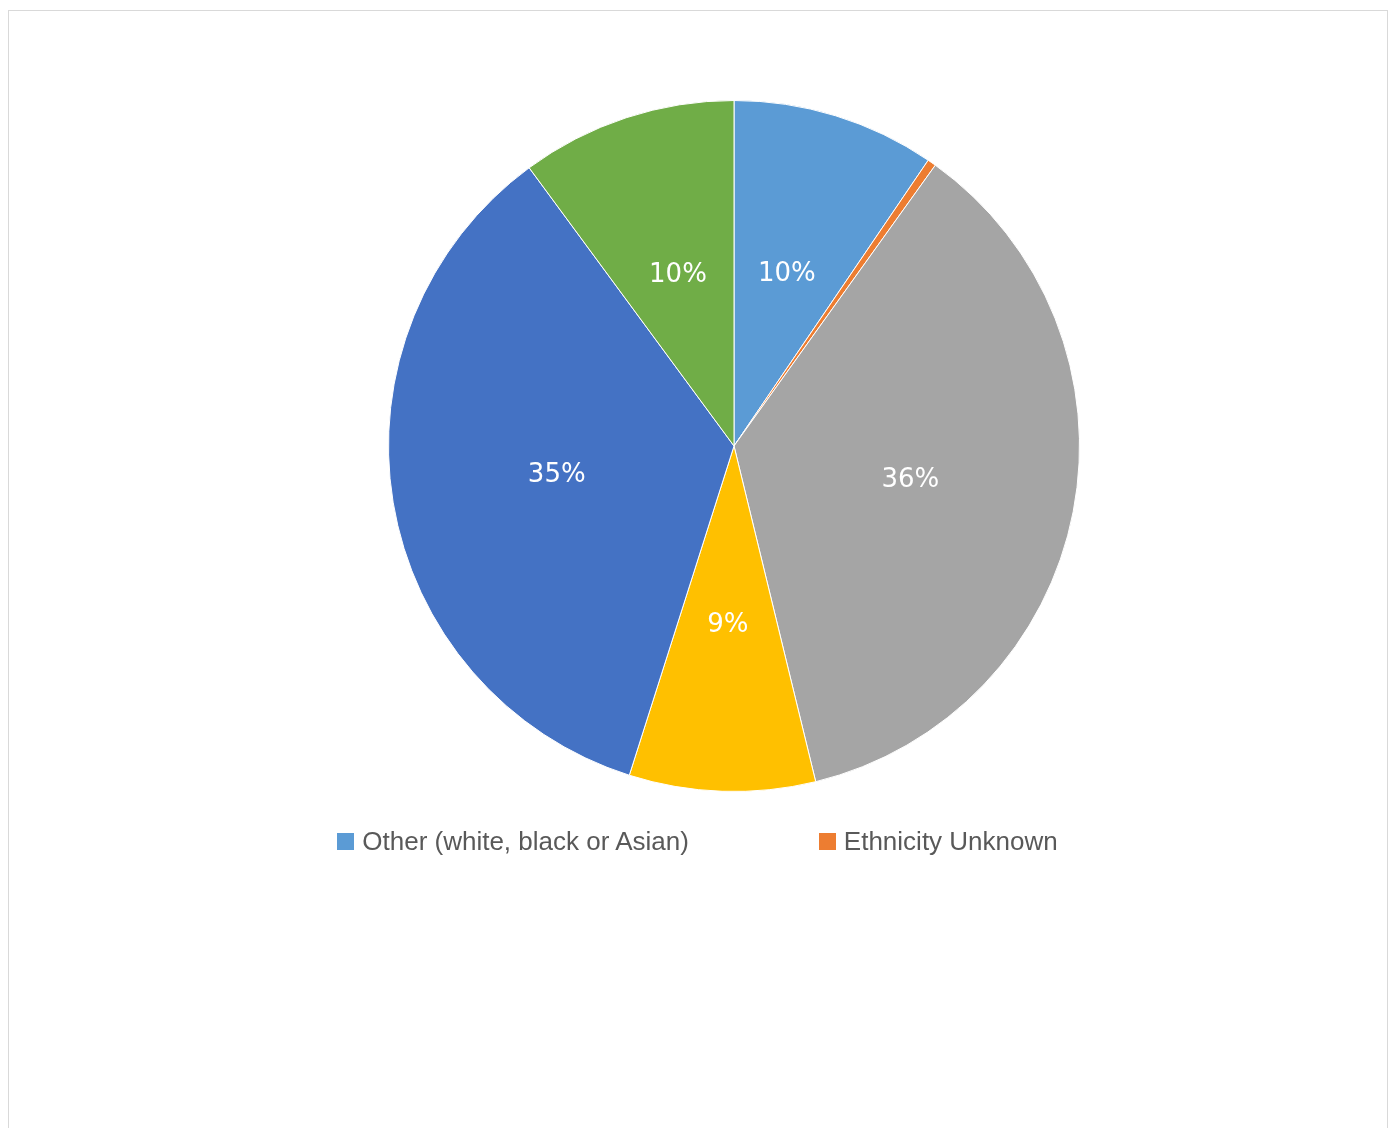  I want to click on legend-label: Other (white, black or Asian), so click(525, 841).